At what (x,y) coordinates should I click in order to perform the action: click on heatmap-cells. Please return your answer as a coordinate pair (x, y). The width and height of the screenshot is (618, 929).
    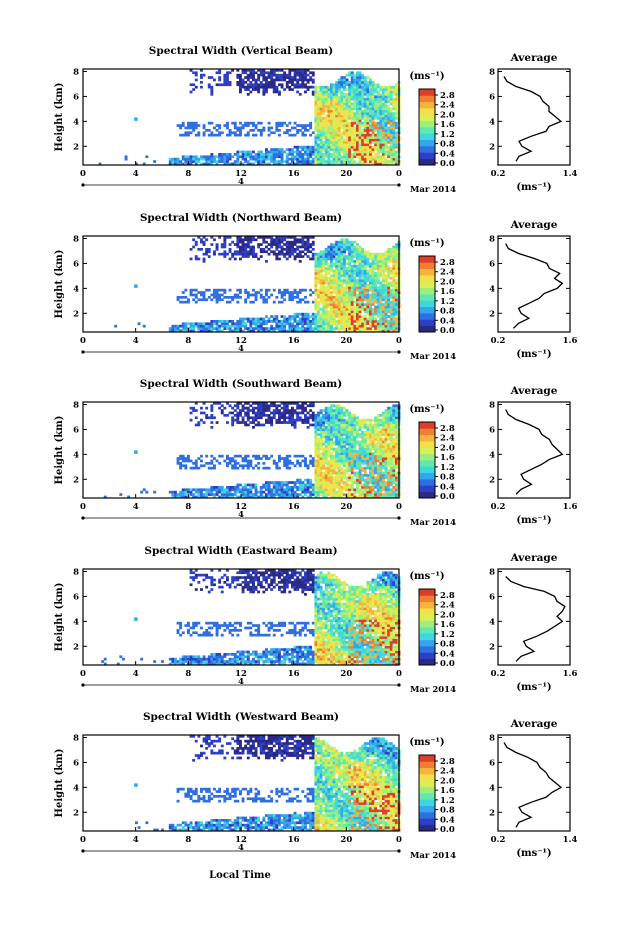
    Looking at the image, I should click on (249, 117).